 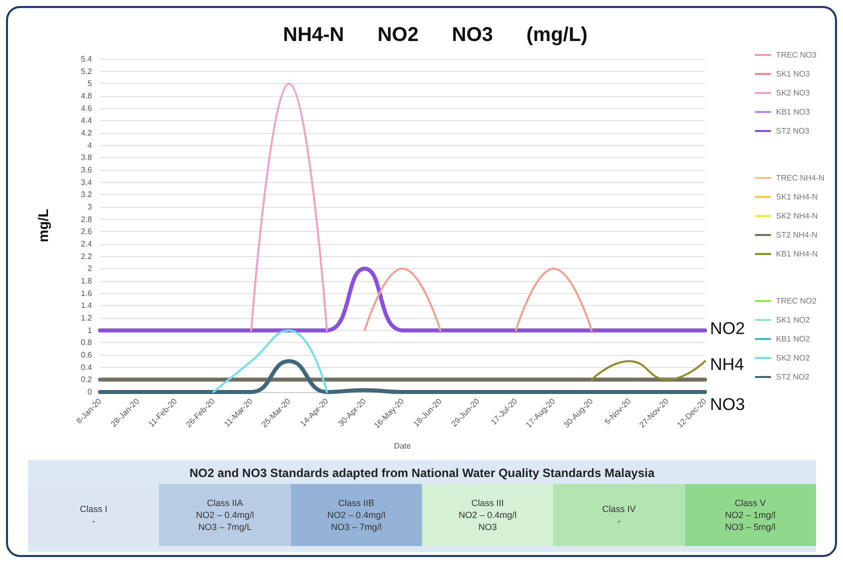 What do you see at coordinates (86, 256) in the screenshot?
I see `y-tick-label: 2.2` at bounding box center [86, 256].